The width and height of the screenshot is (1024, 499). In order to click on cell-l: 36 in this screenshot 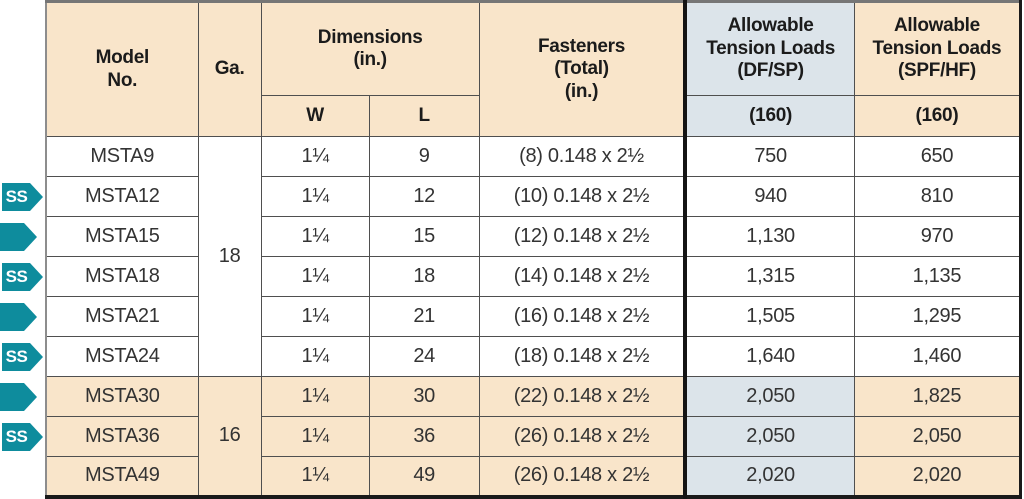, I will do `click(424, 436)`.